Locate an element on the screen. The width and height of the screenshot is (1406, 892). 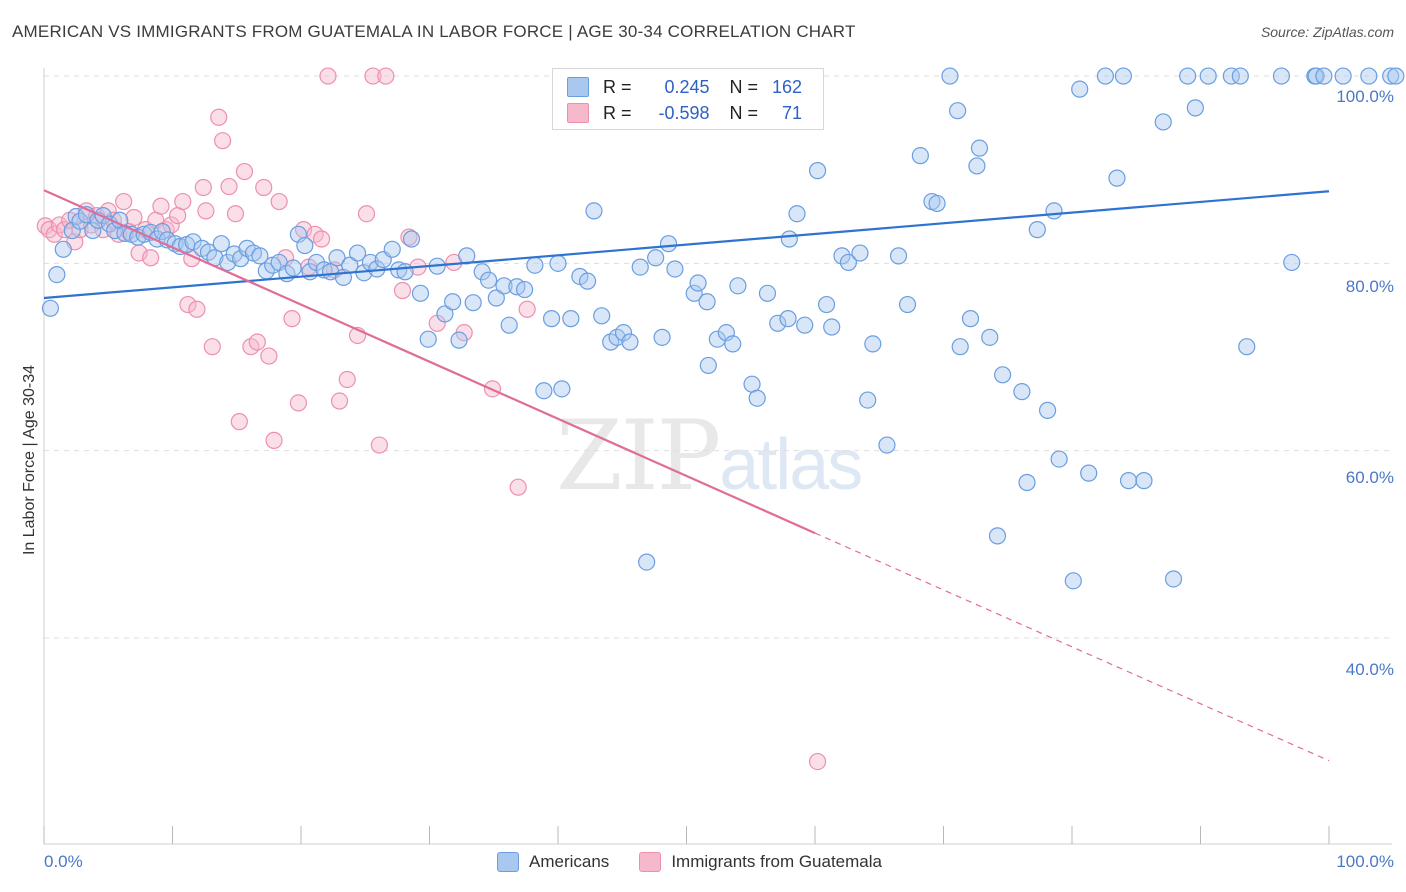
series-legend: Americans Immigrants from Guatemala is located at coordinates (689, 862).